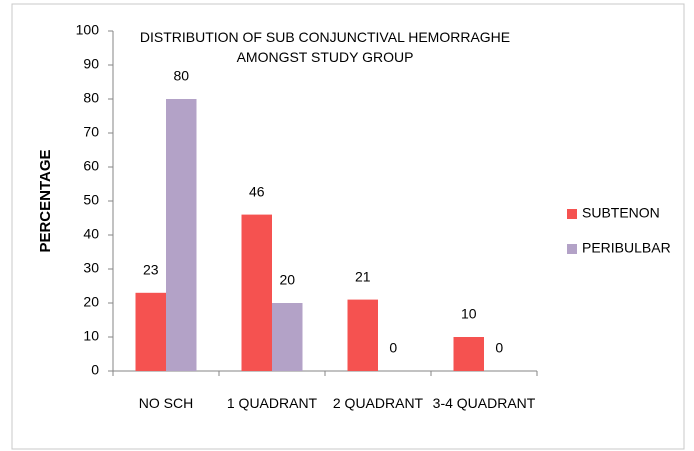 The width and height of the screenshot is (694, 451). I want to click on y-tick-label: 30, so click(91, 268).